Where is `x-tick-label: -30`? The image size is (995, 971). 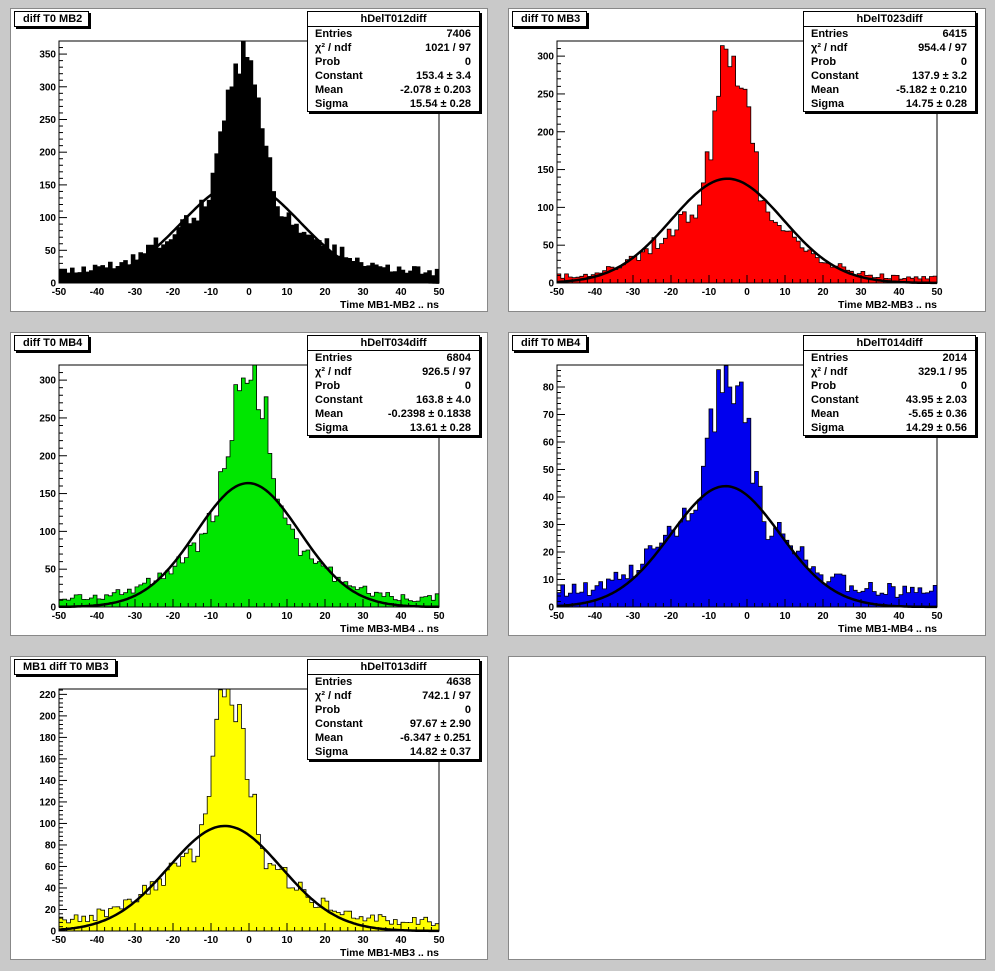 x-tick-label: -30 is located at coordinates (633, 292).